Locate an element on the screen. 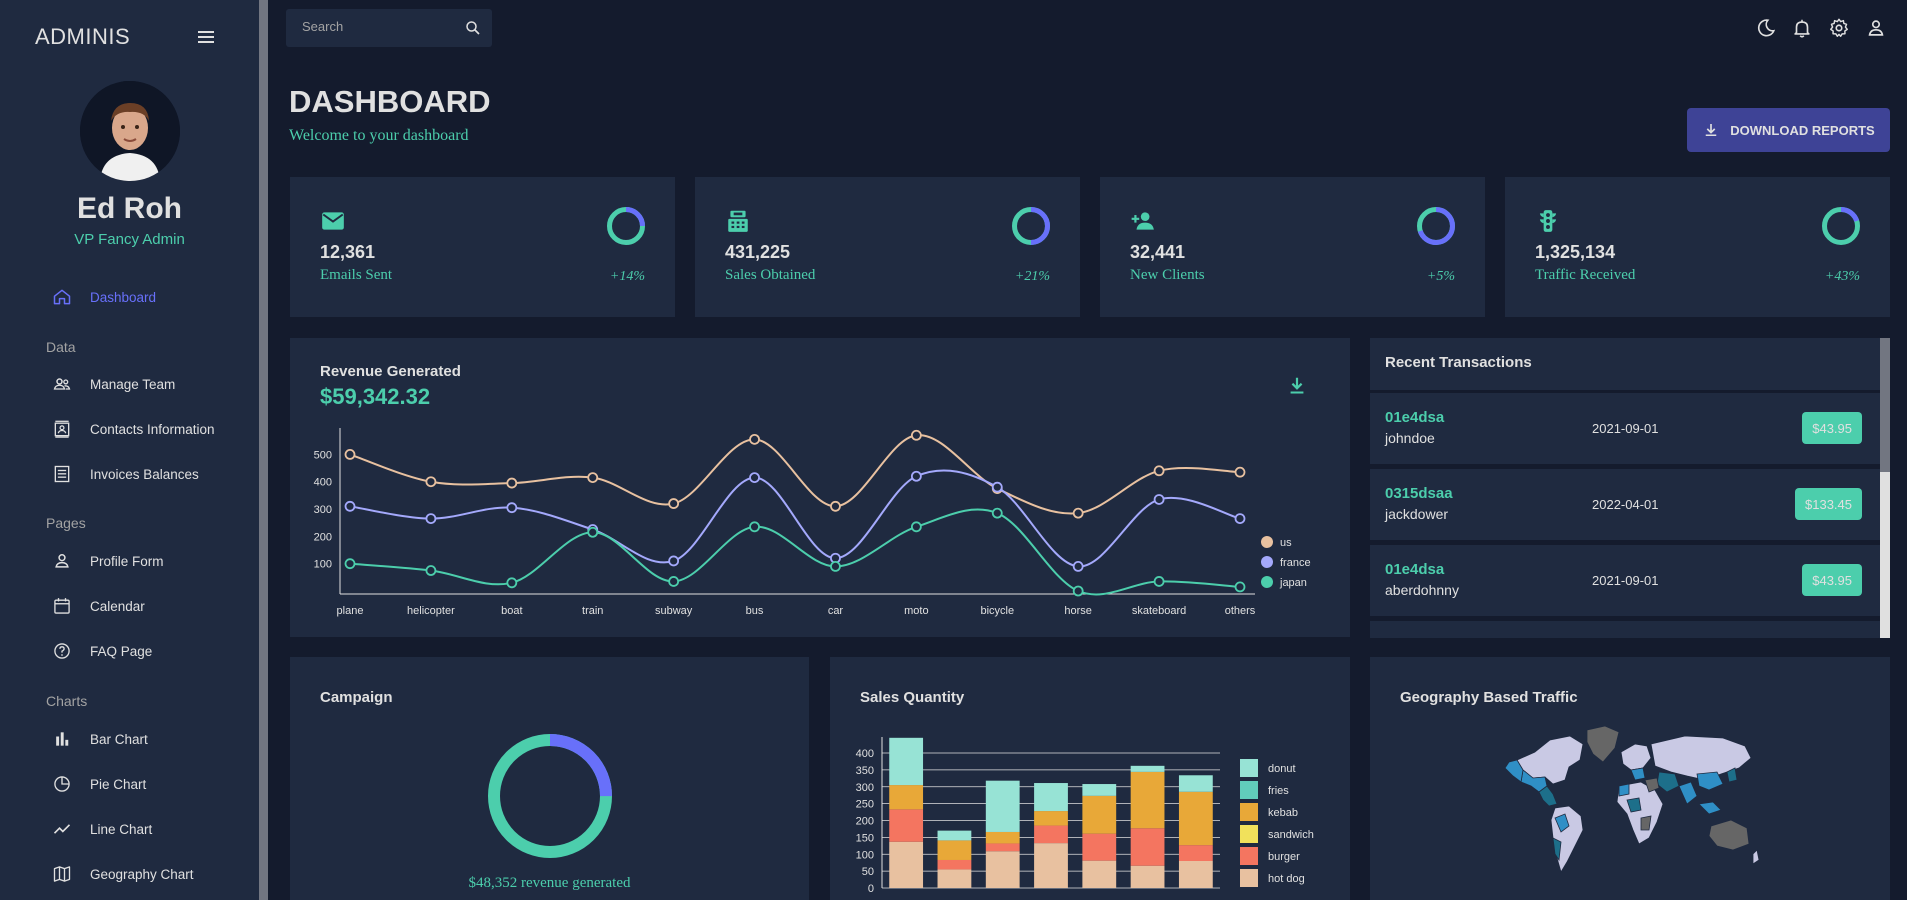 The image size is (1907, 900). transaction-date: 2022-04-01 is located at coordinates (1625, 504).